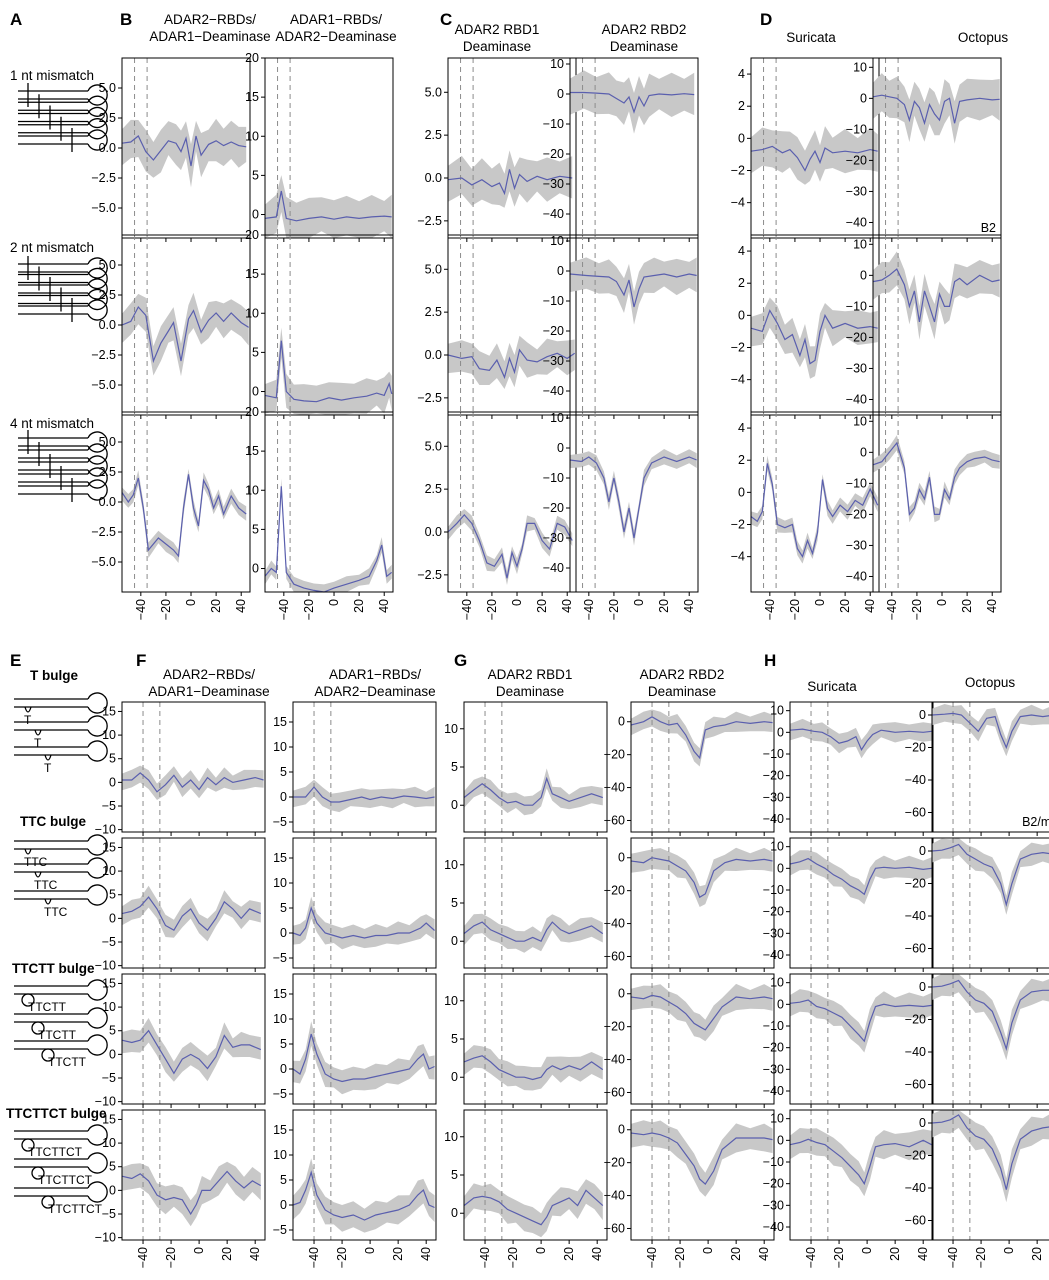  Describe the element at coordinates (38, 743) in the screenshot. I see `bulge-sequence-label: T` at that location.